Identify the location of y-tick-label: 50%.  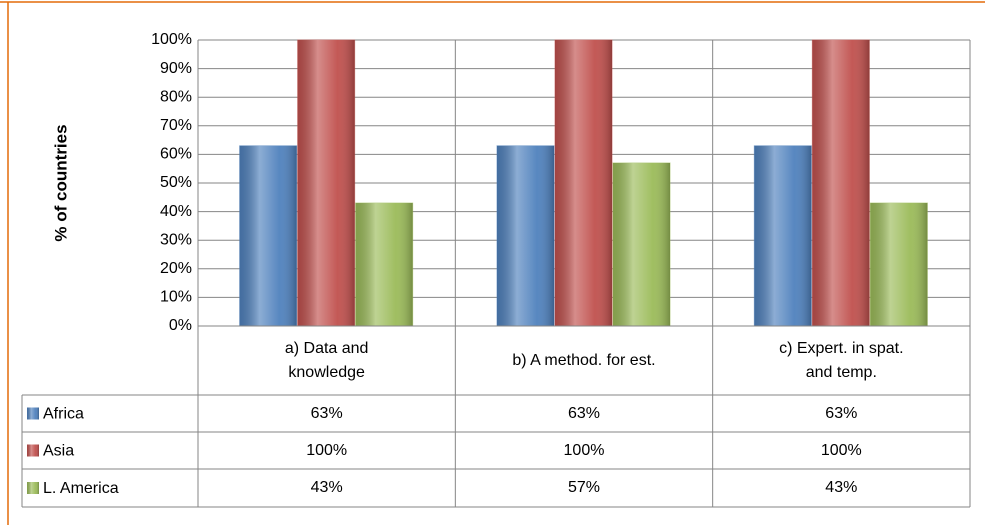
(176, 182).